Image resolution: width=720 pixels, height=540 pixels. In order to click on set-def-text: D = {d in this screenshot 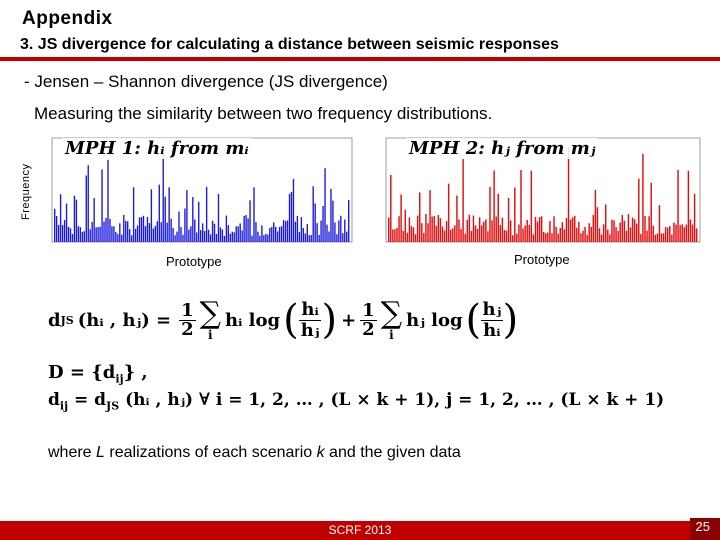, I will do `click(82, 372)`.